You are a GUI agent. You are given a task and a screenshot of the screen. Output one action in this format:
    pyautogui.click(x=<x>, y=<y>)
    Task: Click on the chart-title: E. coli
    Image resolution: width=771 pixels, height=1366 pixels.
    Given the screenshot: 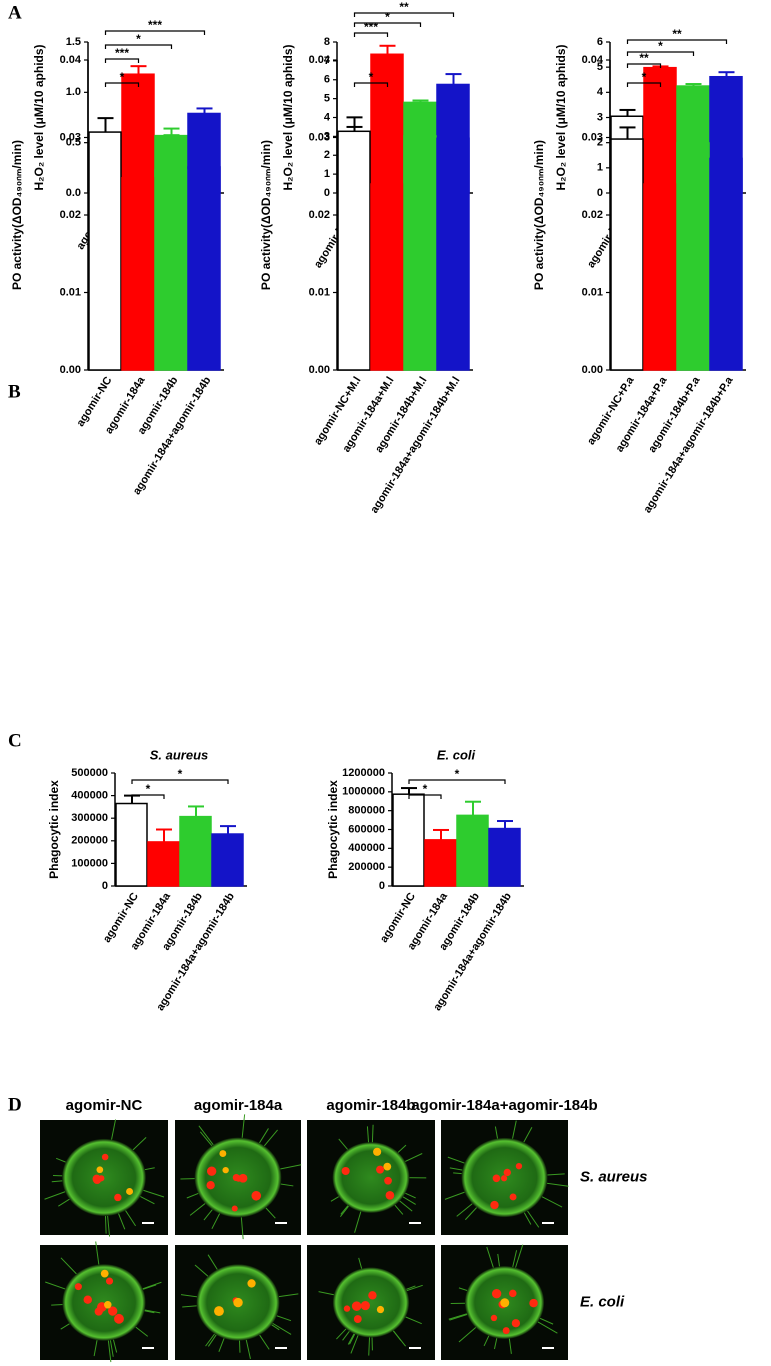 What is the action you would take?
    pyautogui.click(x=456, y=754)
    